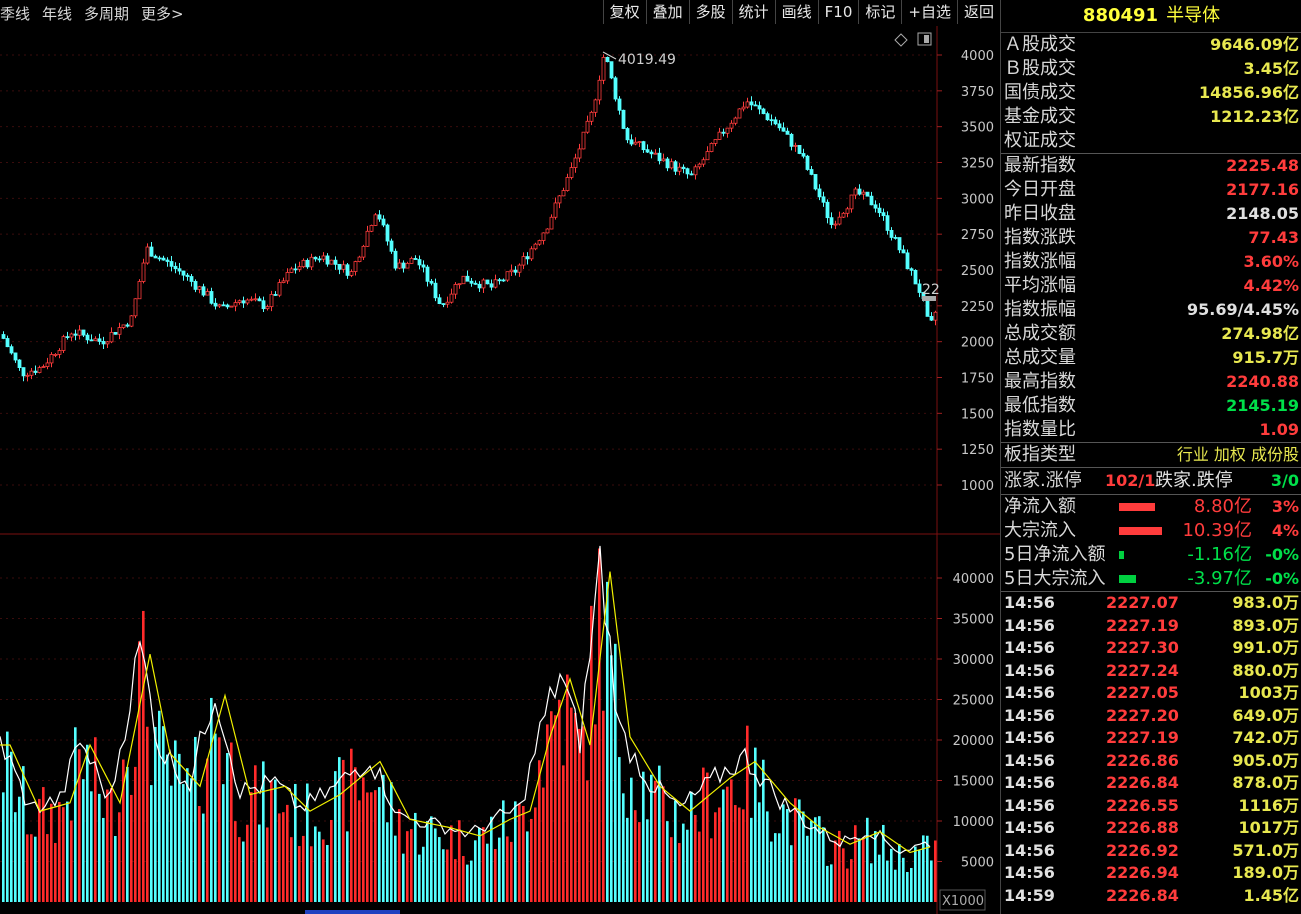  What do you see at coordinates (1265, 782) in the screenshot?
I see `tick-volume: 878.0万` at bounding box center [1265, 782].